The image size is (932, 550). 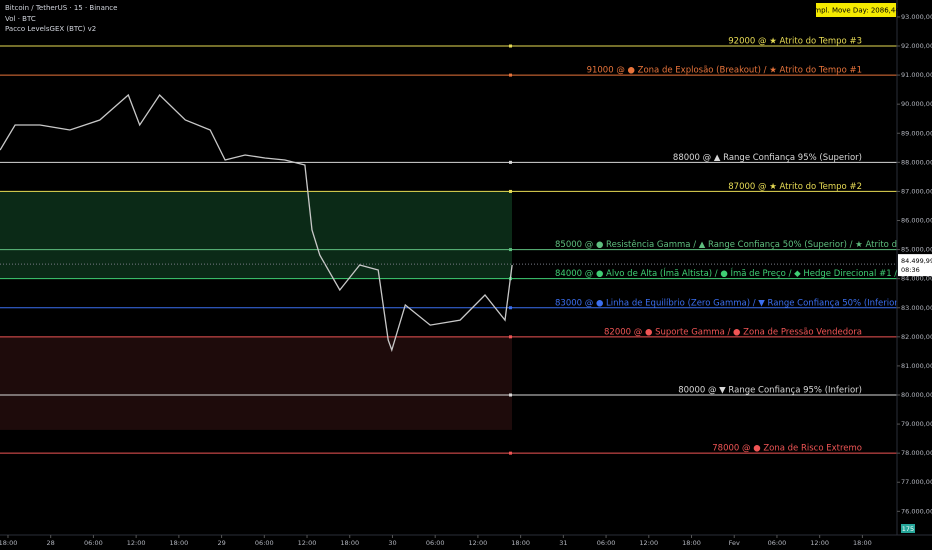 What do you see at coordinates (916, 424) in the screenshot?
I see `y-tick-label: 79.000,00` at bounding box center [916, 424].